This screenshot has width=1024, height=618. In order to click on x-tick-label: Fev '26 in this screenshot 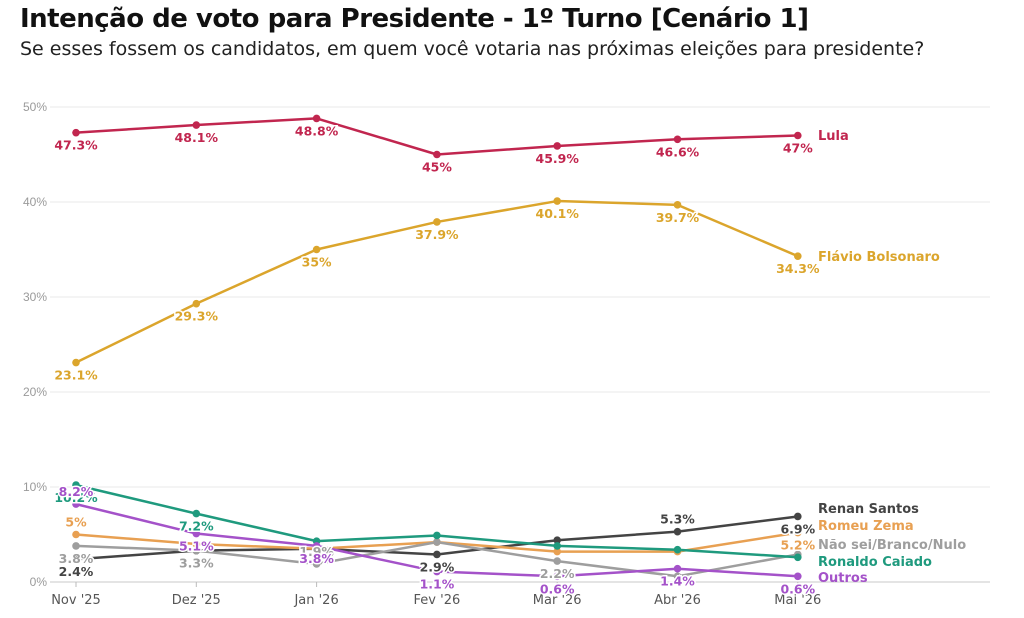, I will do `click(437, 600)`.